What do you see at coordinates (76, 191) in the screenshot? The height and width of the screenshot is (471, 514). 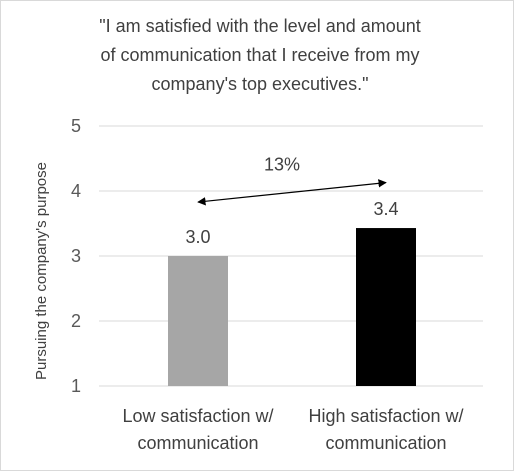 I see `y-tick-label: 4` at bounding box center [76, 191].